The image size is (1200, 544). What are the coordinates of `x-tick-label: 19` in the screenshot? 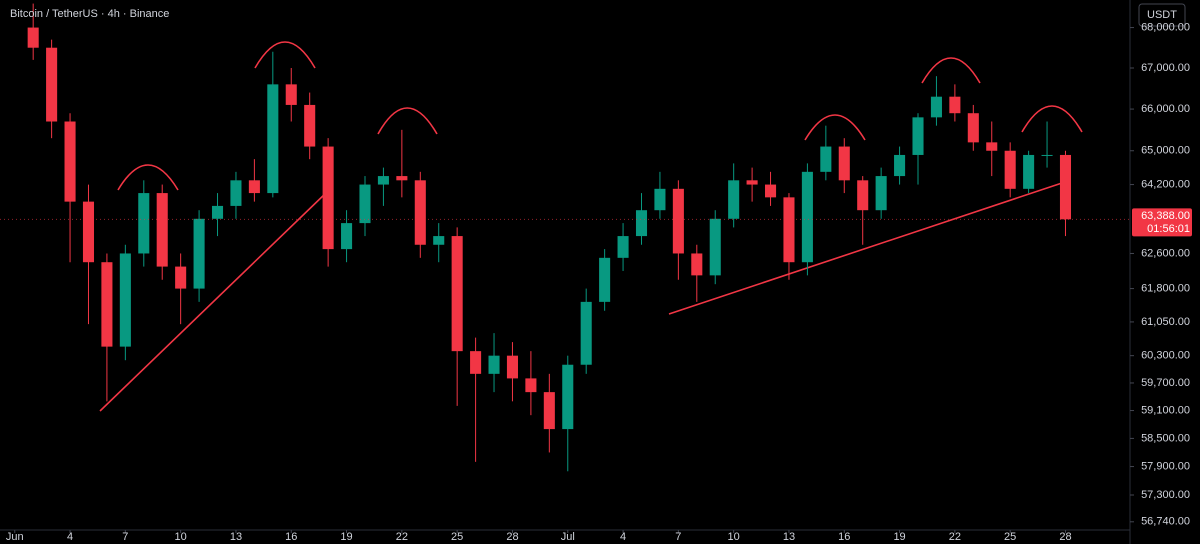 It's located at (899, 537).